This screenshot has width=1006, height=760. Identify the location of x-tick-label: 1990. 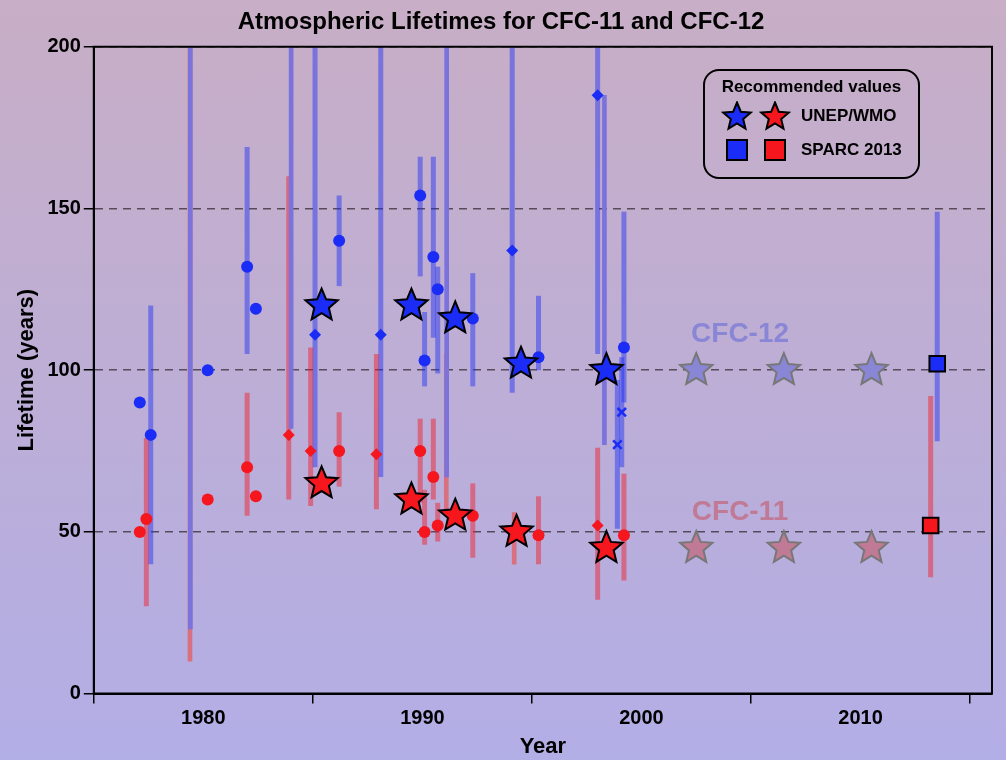
(422, 717).